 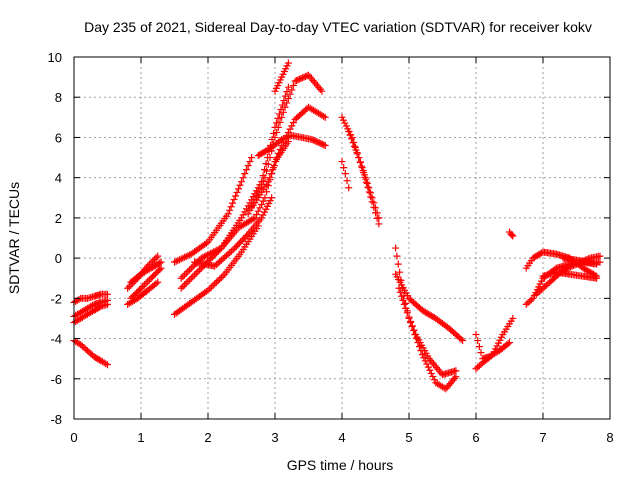 I want to click on x-tick-label: 6, so click(x=475, y=437).